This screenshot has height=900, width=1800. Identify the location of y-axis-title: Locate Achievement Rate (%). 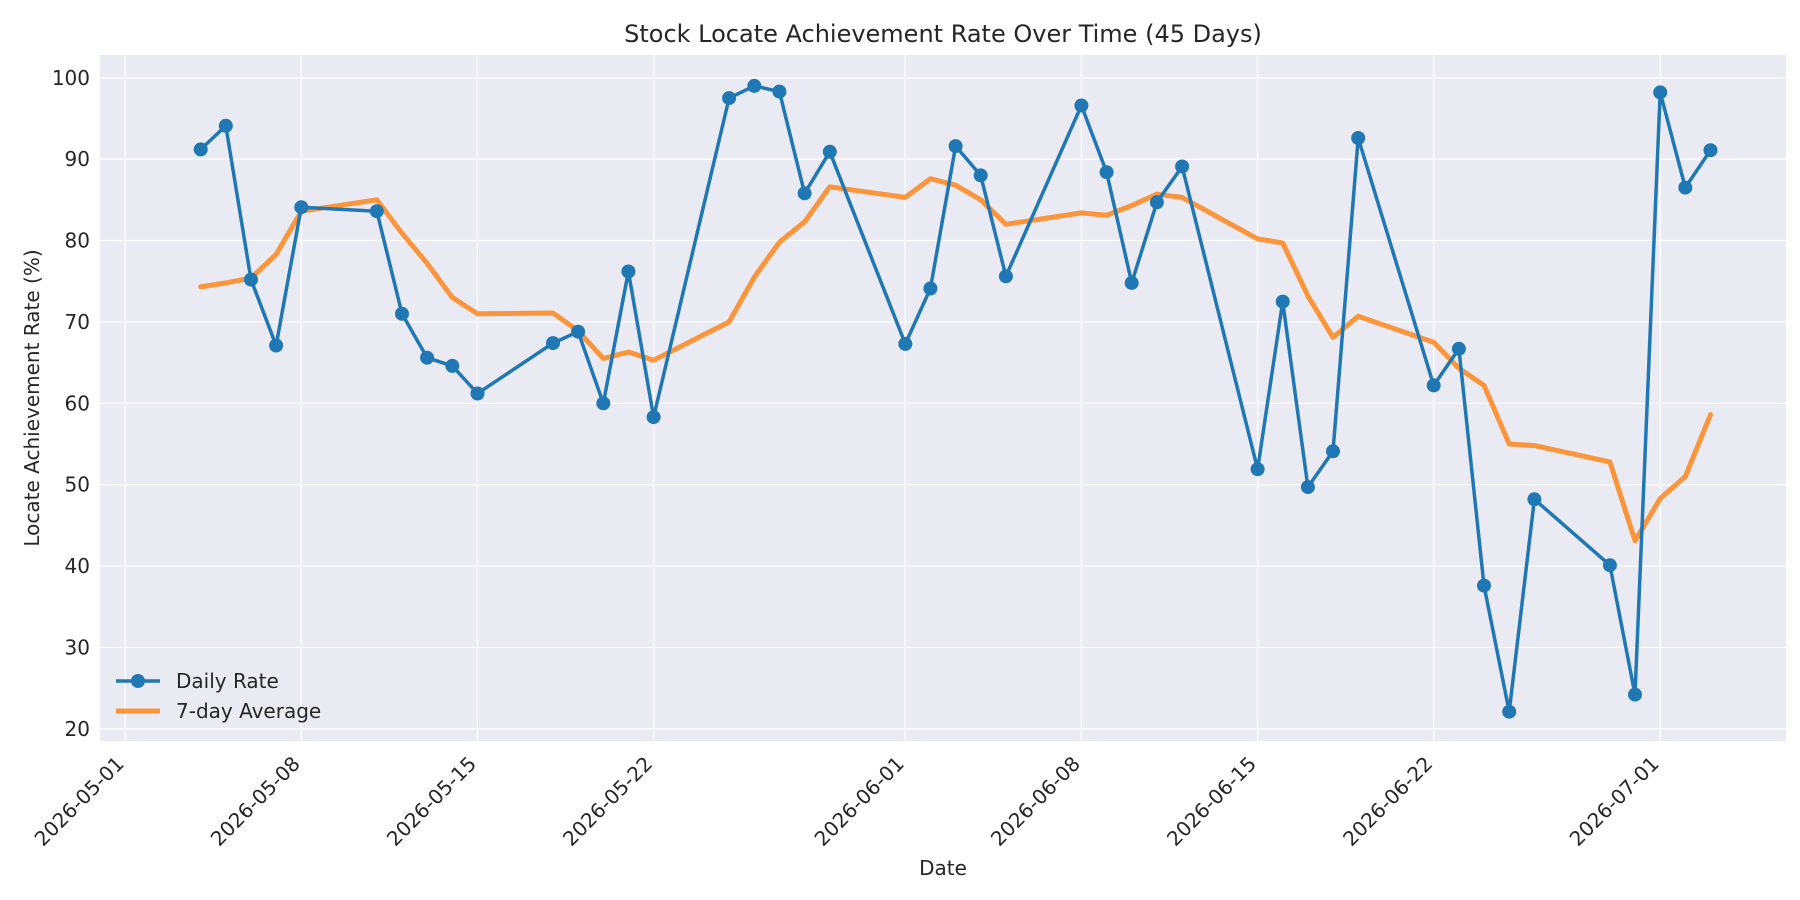
(32, 397).